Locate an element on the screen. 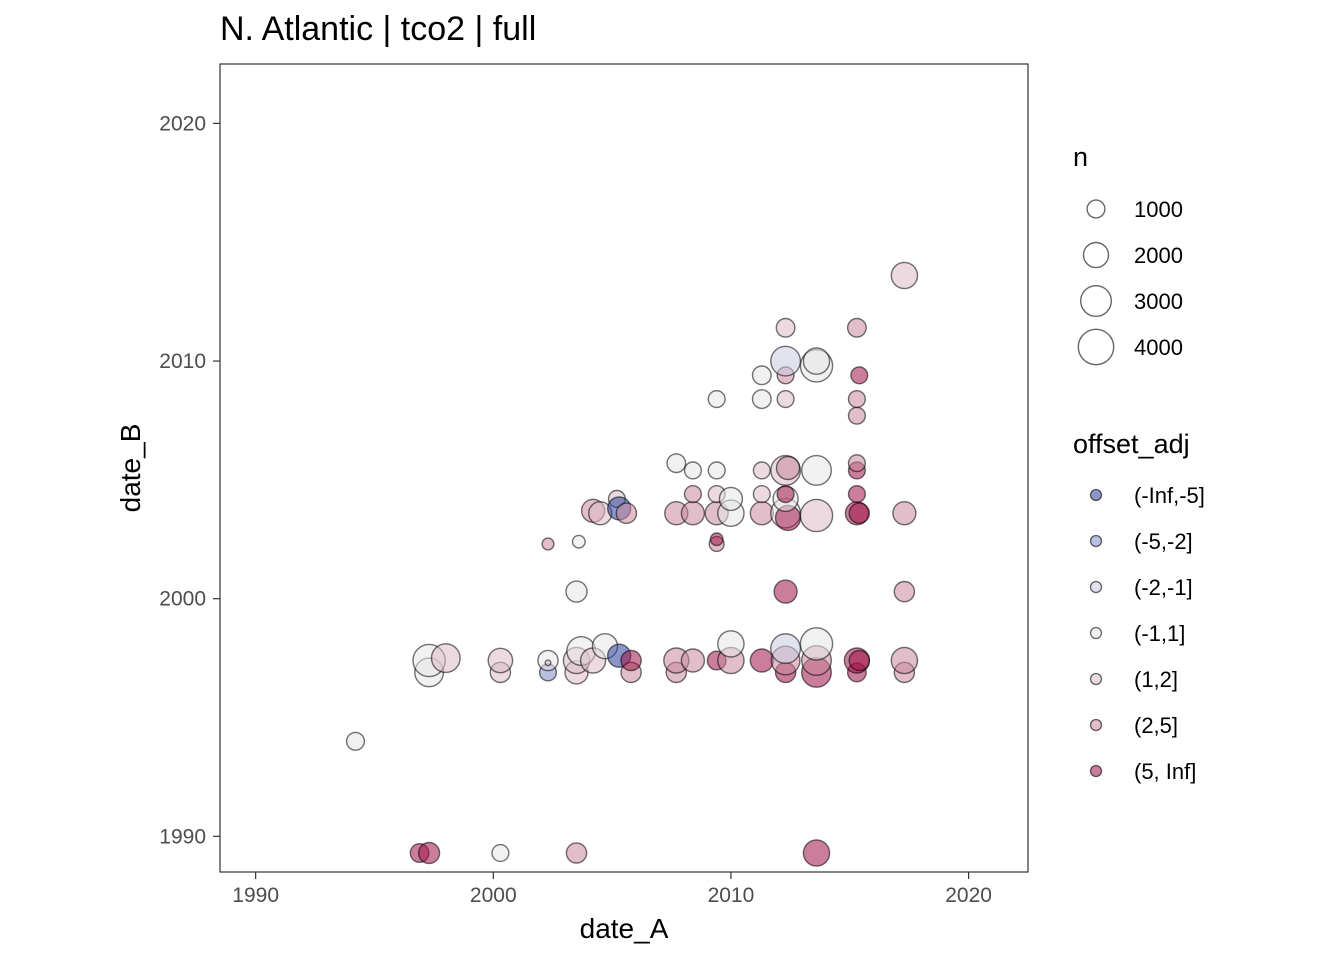 The height and width of the screenshot is (960, 1344). x-tick-label: 1990 is located at coordinates (255, 895).